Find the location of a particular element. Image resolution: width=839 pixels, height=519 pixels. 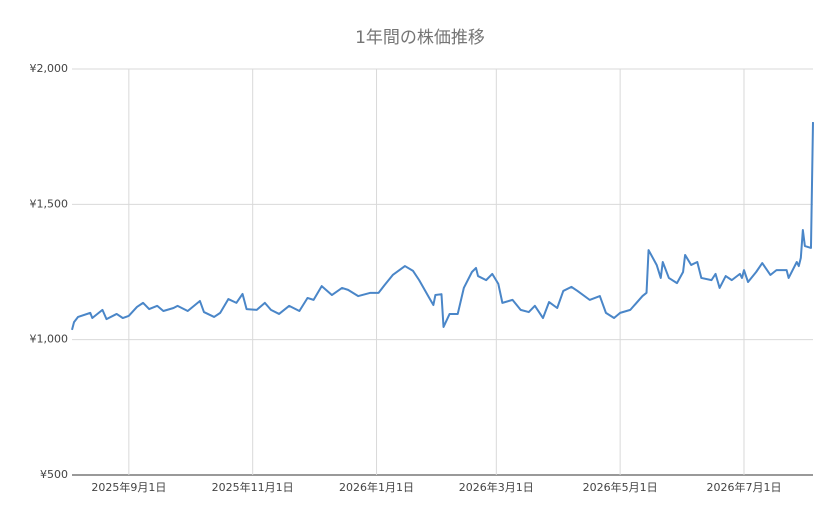

x-tick-label: 2026年5月1日 is located at coordinates (620, 487).